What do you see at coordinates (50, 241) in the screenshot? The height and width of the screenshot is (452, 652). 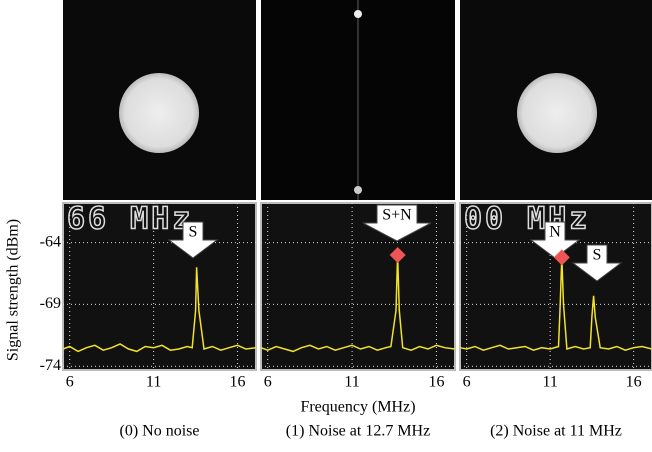 I see `y-tick-label: -64` at bounding box center [50, 241].